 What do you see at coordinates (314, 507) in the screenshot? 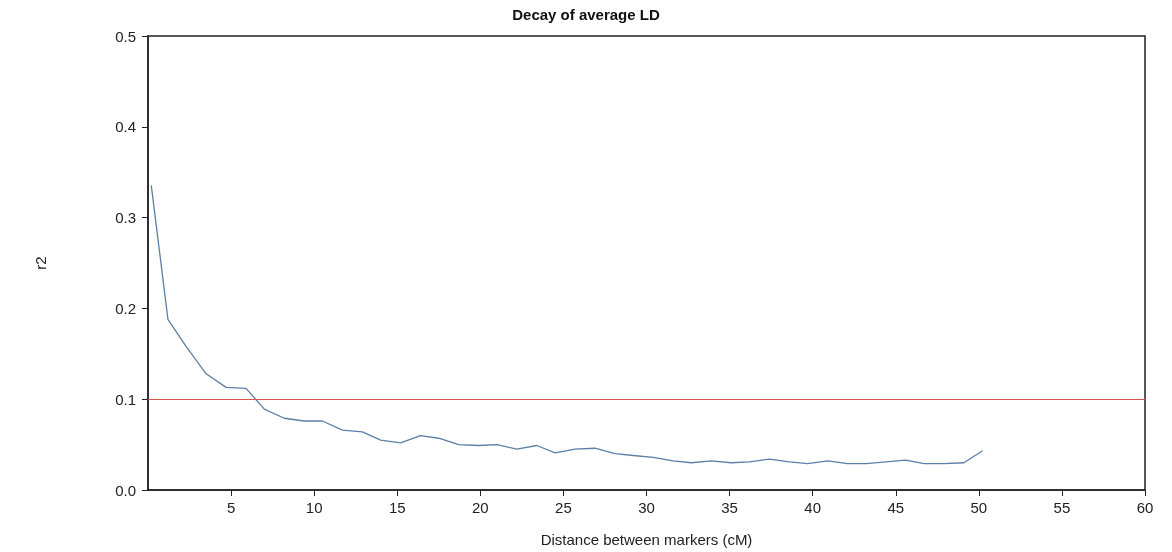
I see `x-tick-label: 10` at bounding box center [314, 507].